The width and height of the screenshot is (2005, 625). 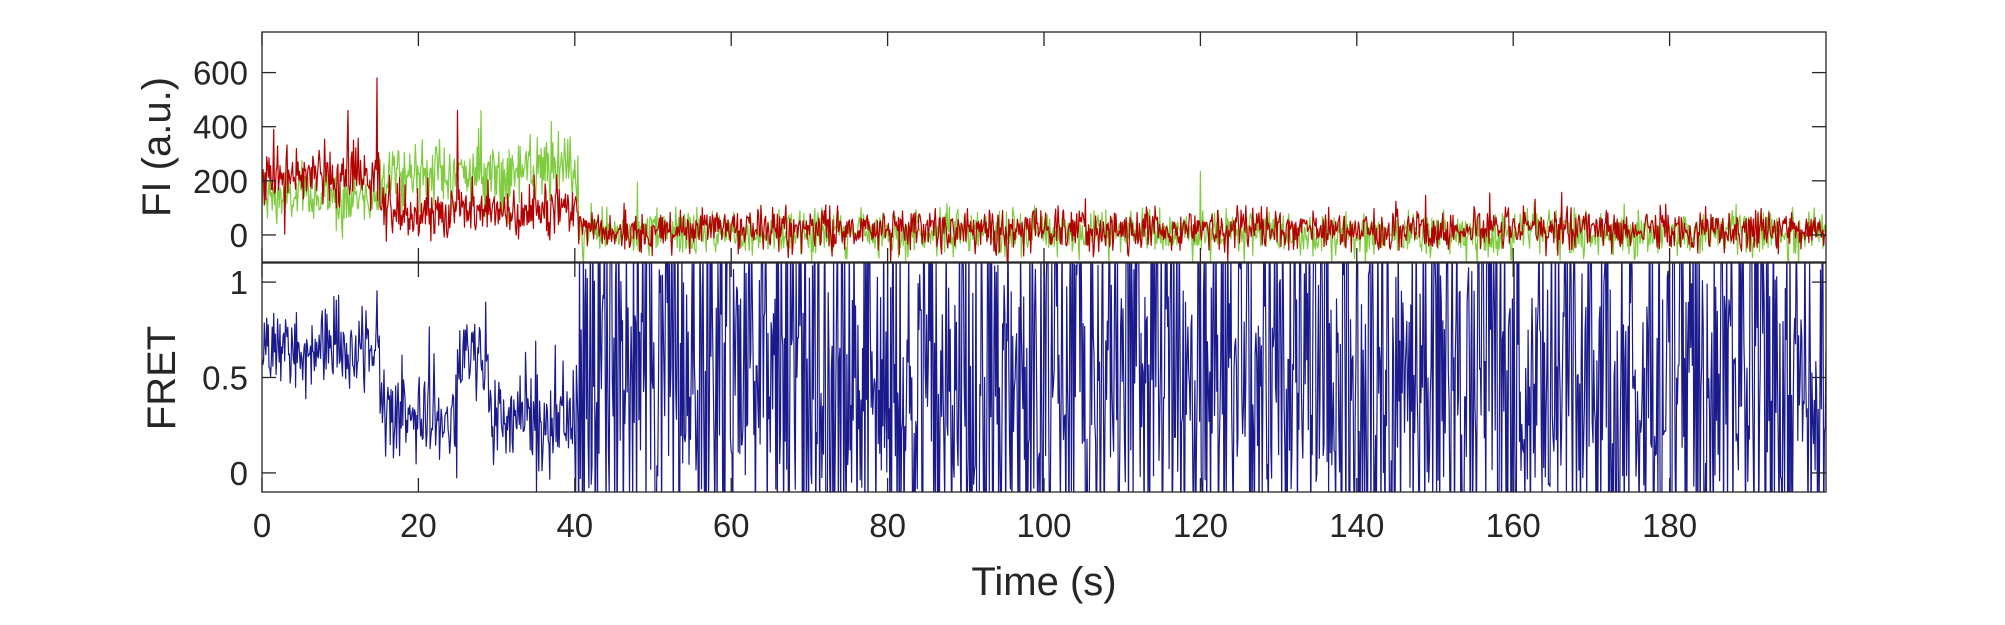 I want to click on x-tick-label: 180, so click(x=1669, y=525).